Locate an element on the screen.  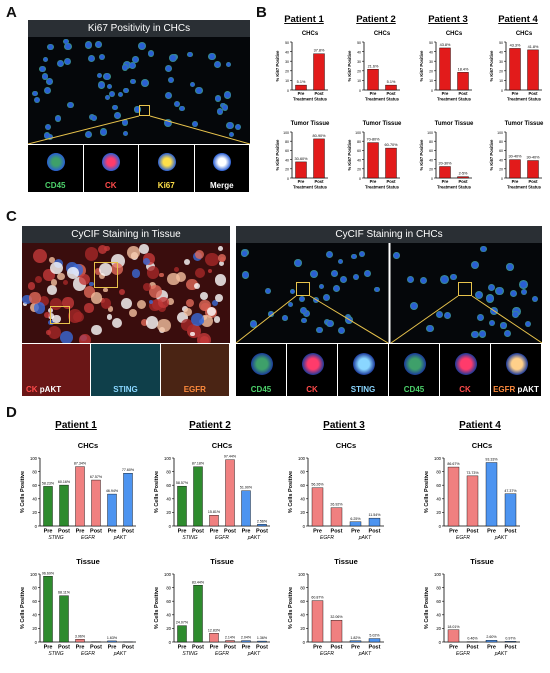
data-label: 86.67% is located at coordinates (453, 464).